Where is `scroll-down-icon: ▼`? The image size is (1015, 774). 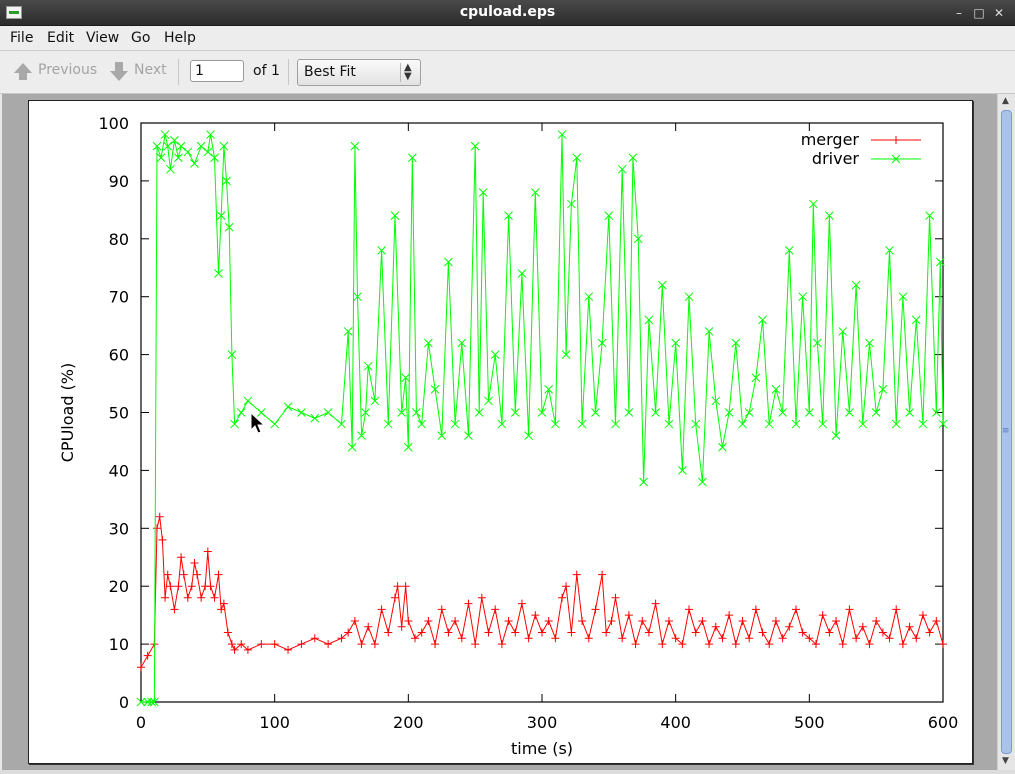
scroll-down-icon: ▼ is located at coordinates (1005, 761).